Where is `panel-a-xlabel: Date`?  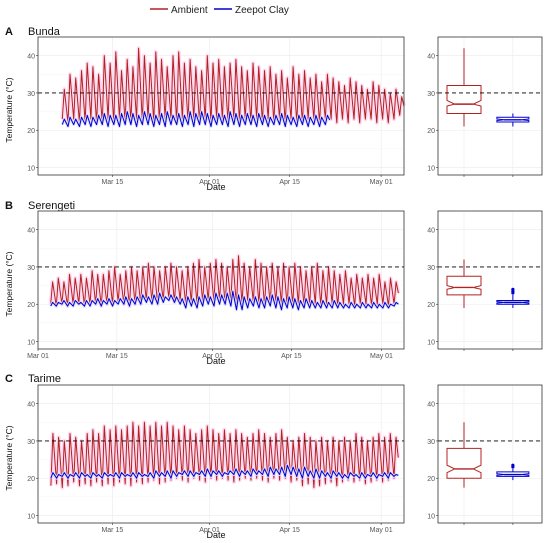 panel-a-xlabel: Date is located at coordinates (215, 187).